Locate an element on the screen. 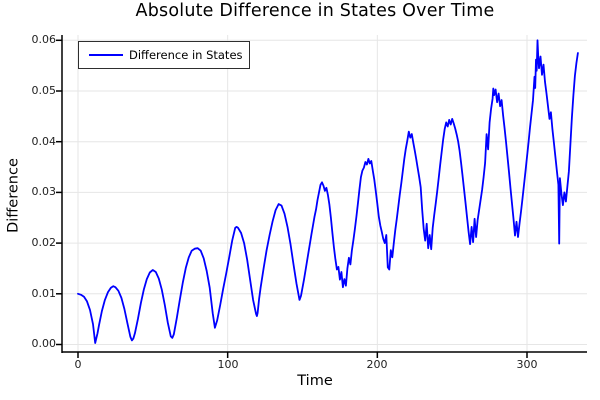 Image resolution: width=600 pixels, height=400 pixels. y-tick-label: 0.01 is located at coordinates (44, 293).